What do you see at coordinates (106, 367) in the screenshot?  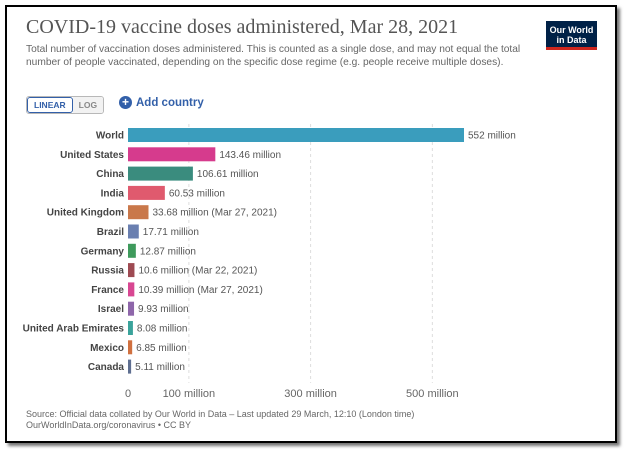 I see `category-label: Canada` at bounding box center [106, 367].